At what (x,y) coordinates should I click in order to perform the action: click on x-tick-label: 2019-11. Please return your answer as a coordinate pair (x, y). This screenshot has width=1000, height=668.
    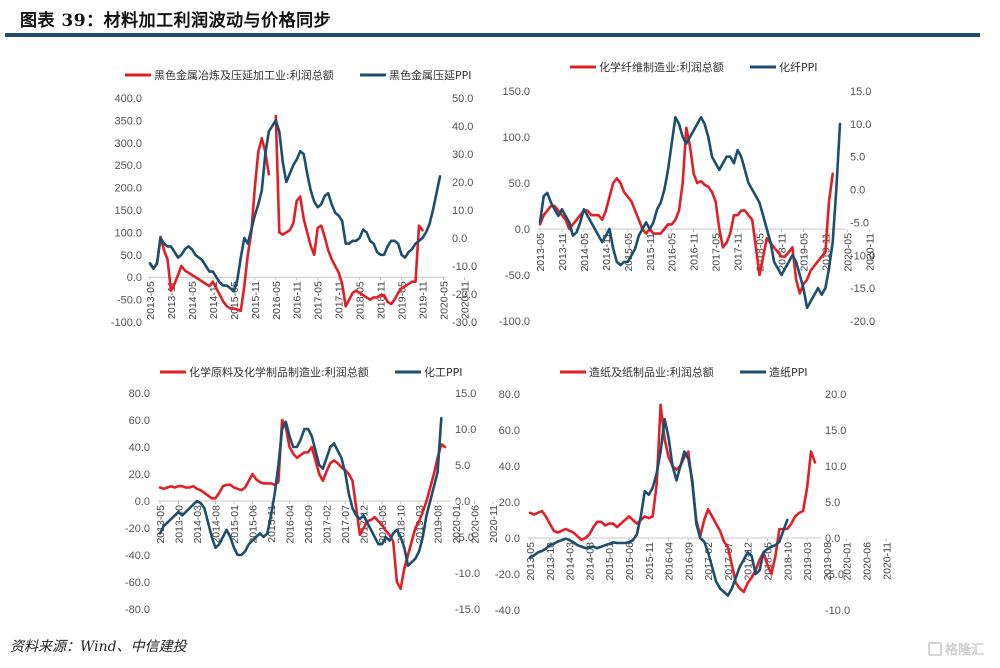
    Looking at the image, I should click on (424, 300).